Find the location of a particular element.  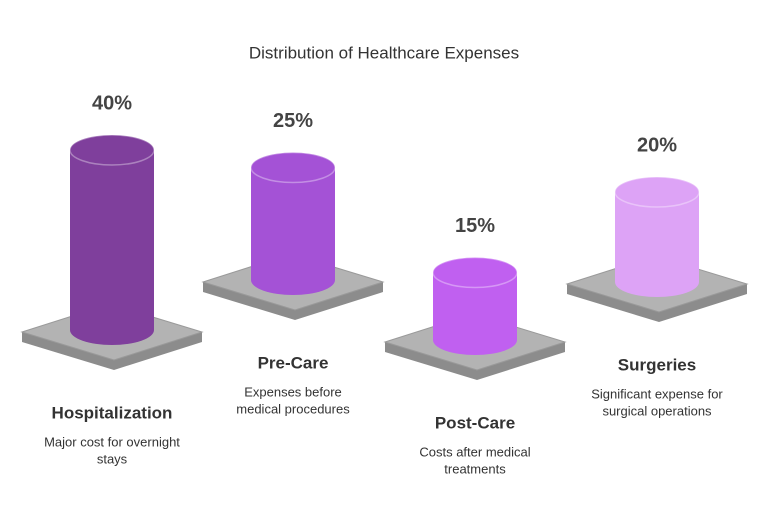

value-label: 20% is located at coordinates (657, 145).